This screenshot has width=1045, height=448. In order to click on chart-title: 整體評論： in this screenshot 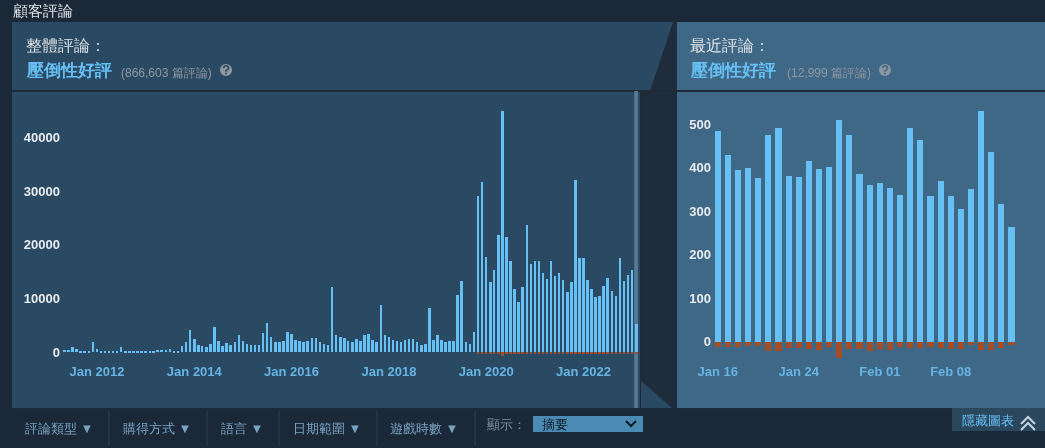, I will do `click(66, 45)`.